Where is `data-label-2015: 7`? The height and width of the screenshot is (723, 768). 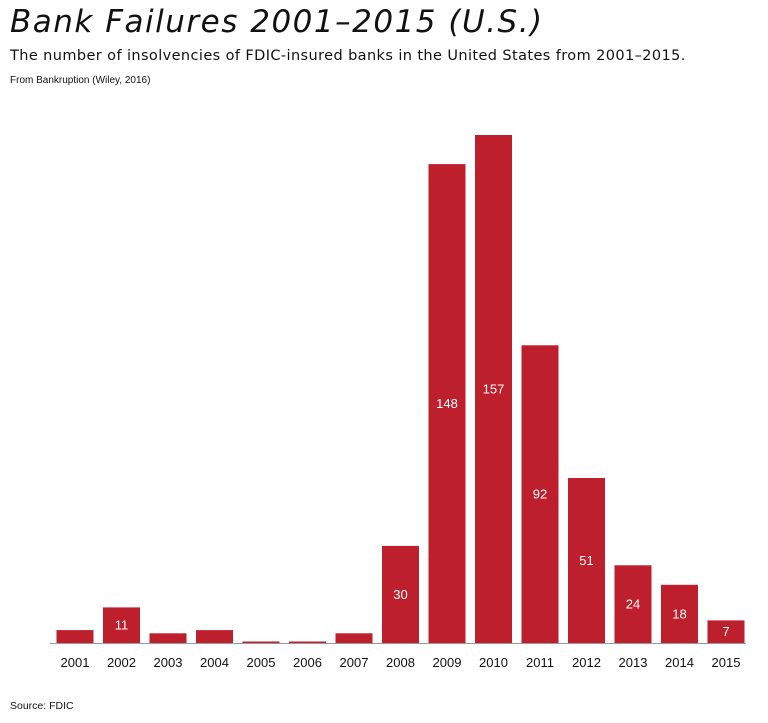 data-label-2015: 7 is located at coordinates (725, 631).